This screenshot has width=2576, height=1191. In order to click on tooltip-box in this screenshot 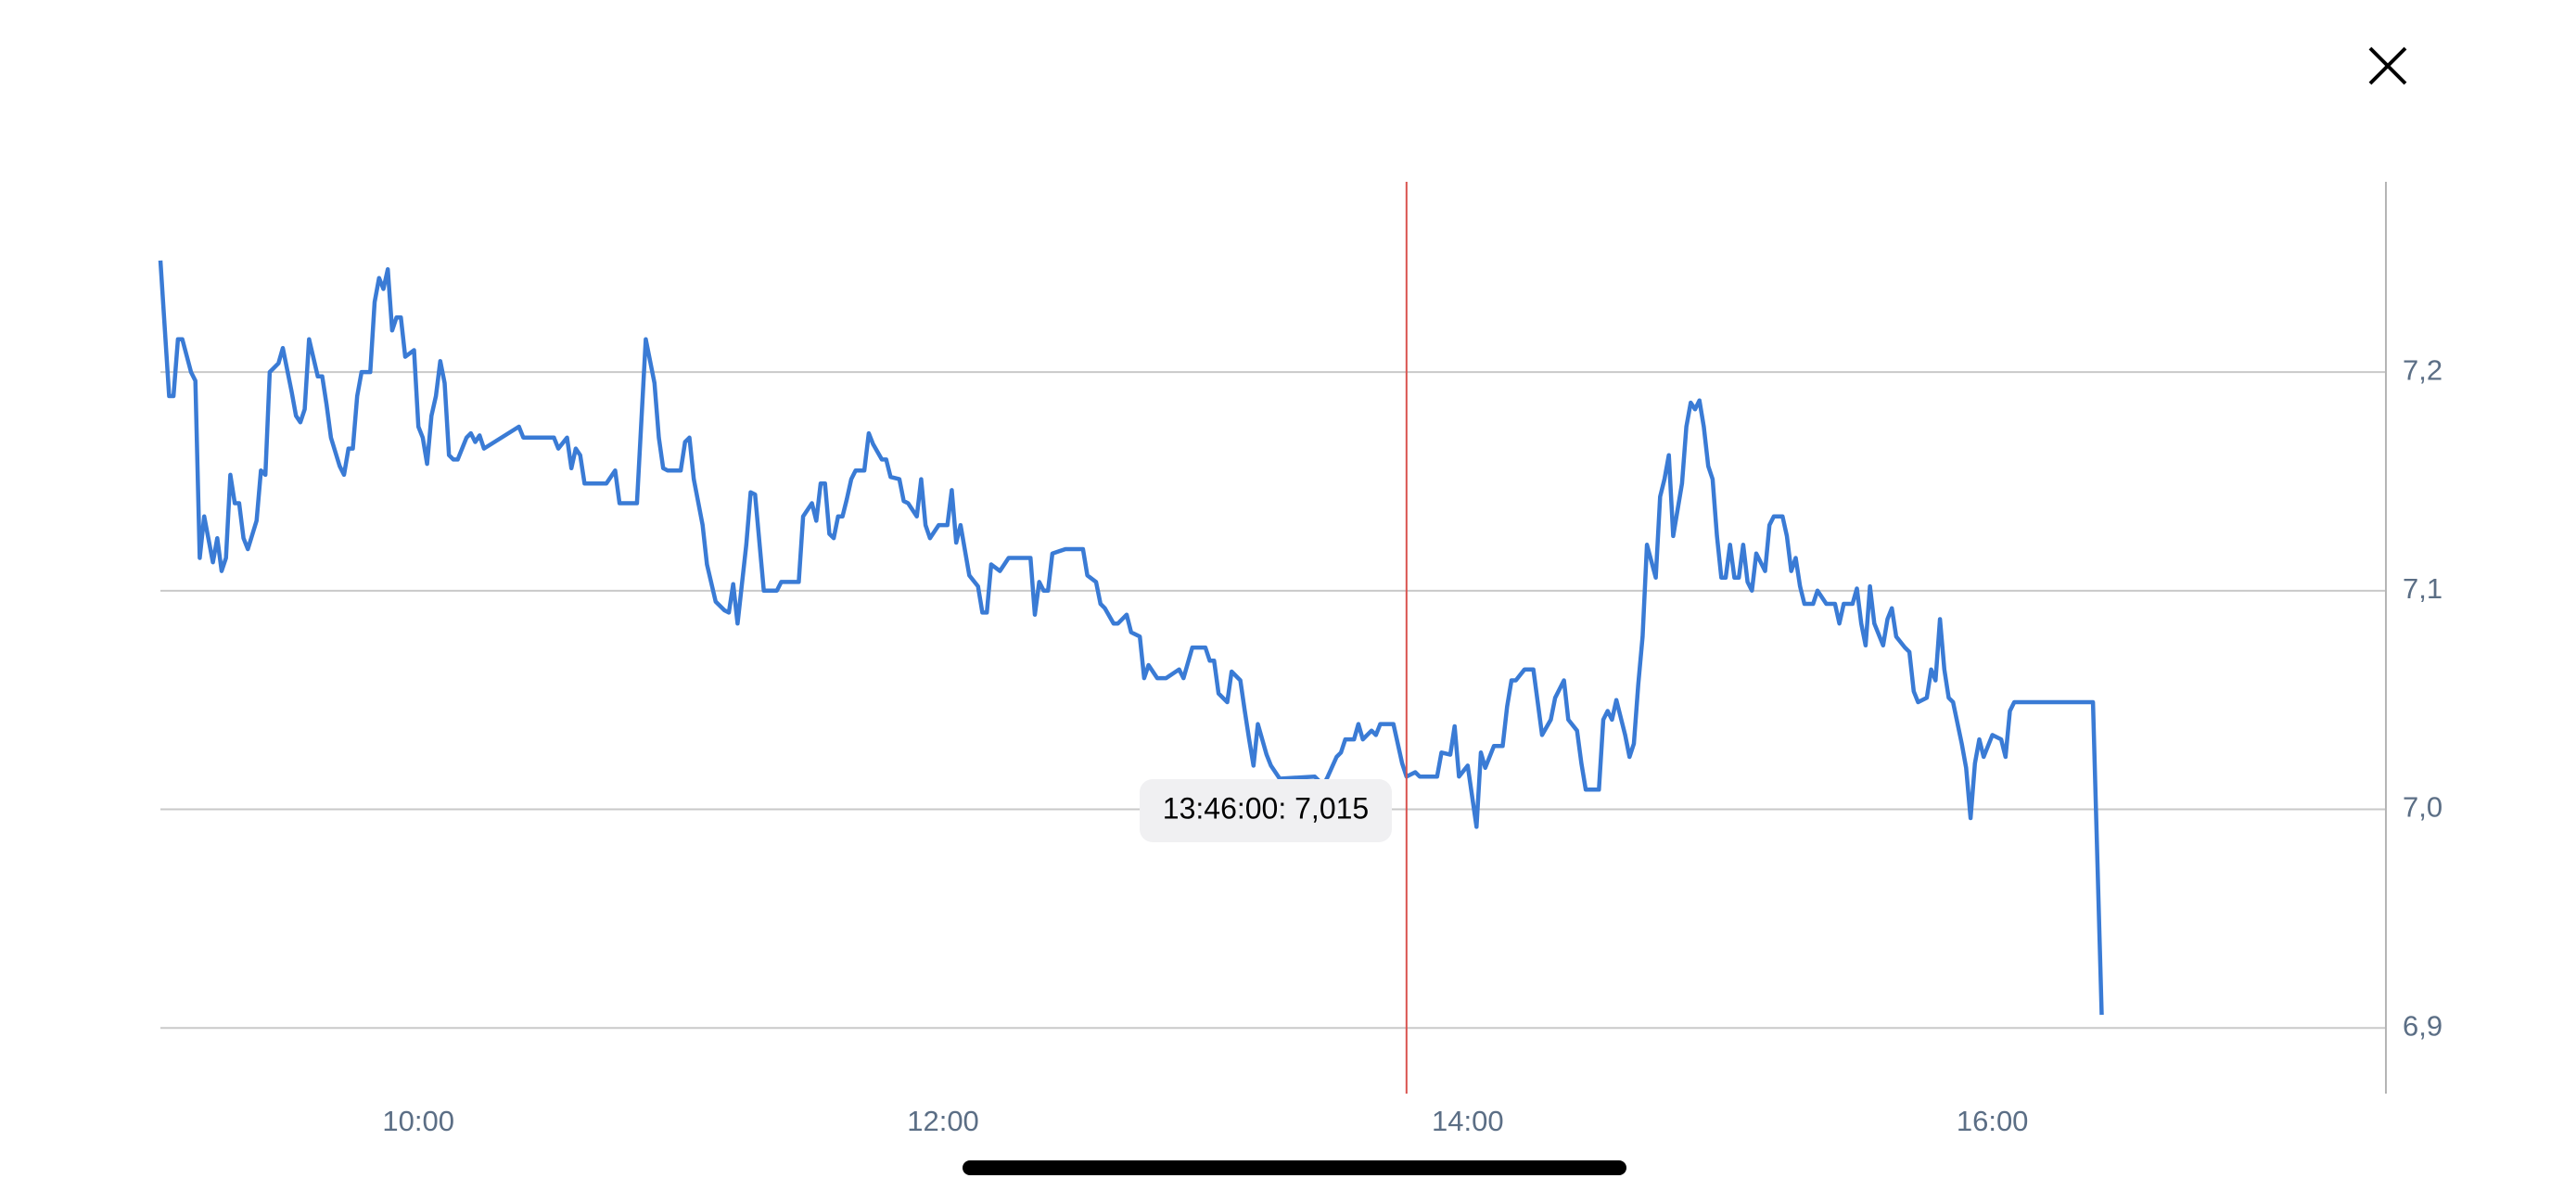, I will do `click(1266, 810)`.